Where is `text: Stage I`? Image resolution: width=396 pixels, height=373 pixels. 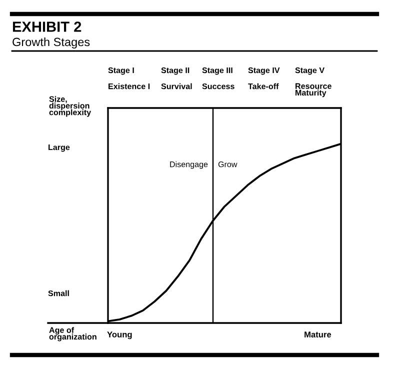 text: Stage I is located at coordinates (121, 71).